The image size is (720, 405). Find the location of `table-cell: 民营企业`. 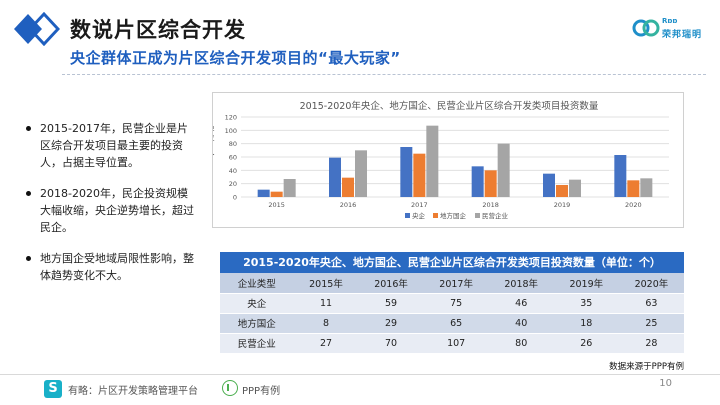

table-cell: 民营企业 is located at coordinates (257, 343).